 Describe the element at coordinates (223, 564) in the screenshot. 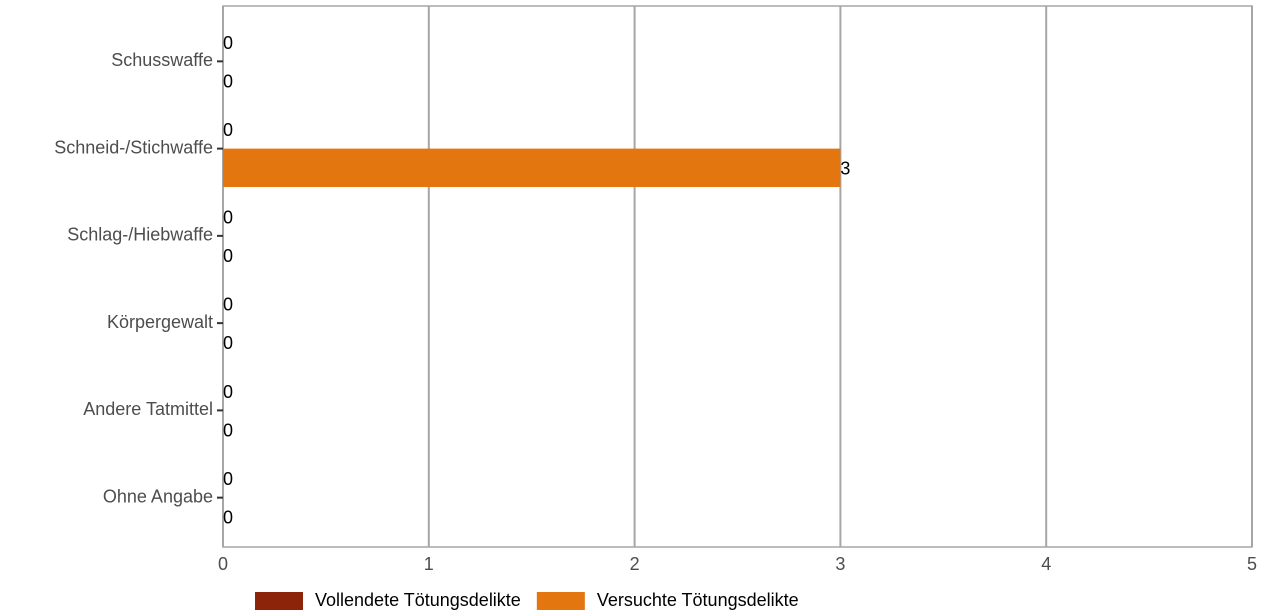

I see `x-tick-label: 0` at that location.